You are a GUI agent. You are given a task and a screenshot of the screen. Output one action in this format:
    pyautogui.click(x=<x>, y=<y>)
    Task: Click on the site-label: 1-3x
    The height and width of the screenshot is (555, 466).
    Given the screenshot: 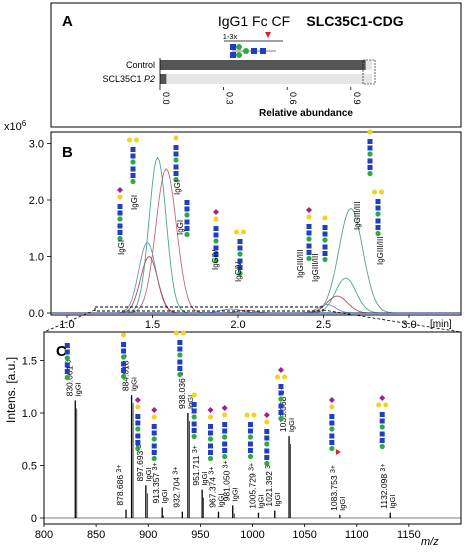 What is the action you would take?
    pyautogui.click(x=230, y=36)
    